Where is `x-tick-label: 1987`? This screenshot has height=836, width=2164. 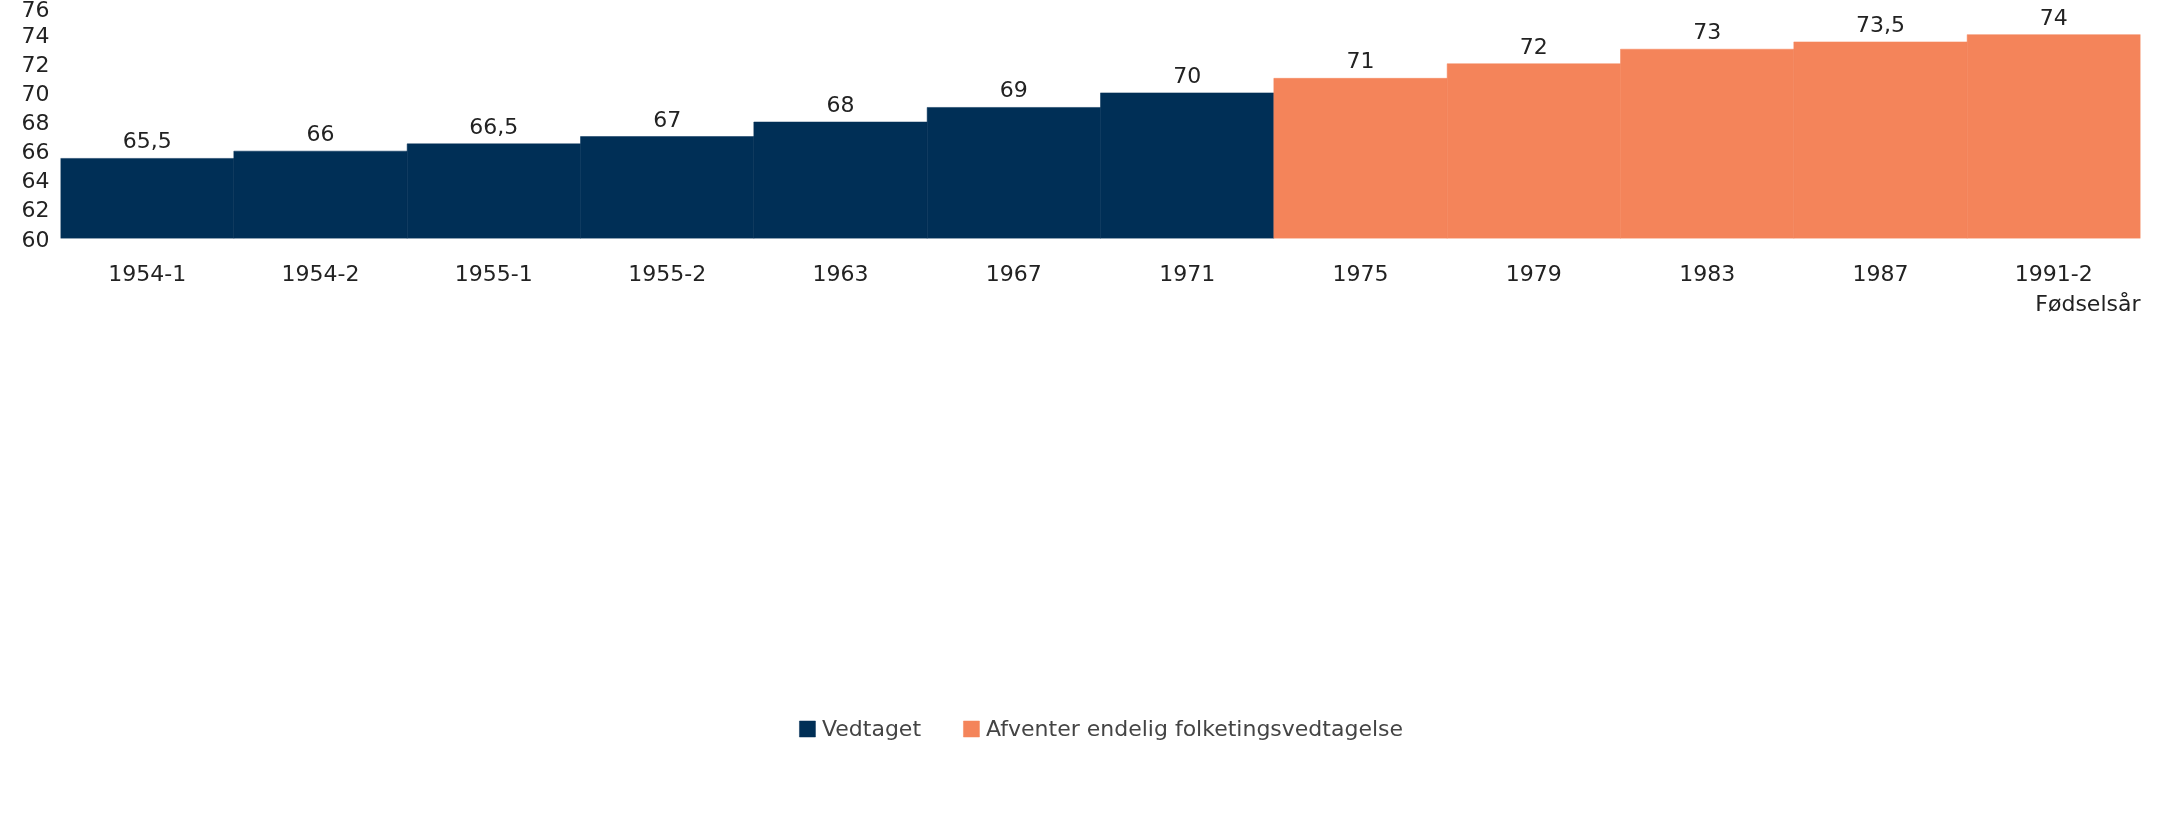
x-tick-label: 1987 is located at coordinates (1880, 273).